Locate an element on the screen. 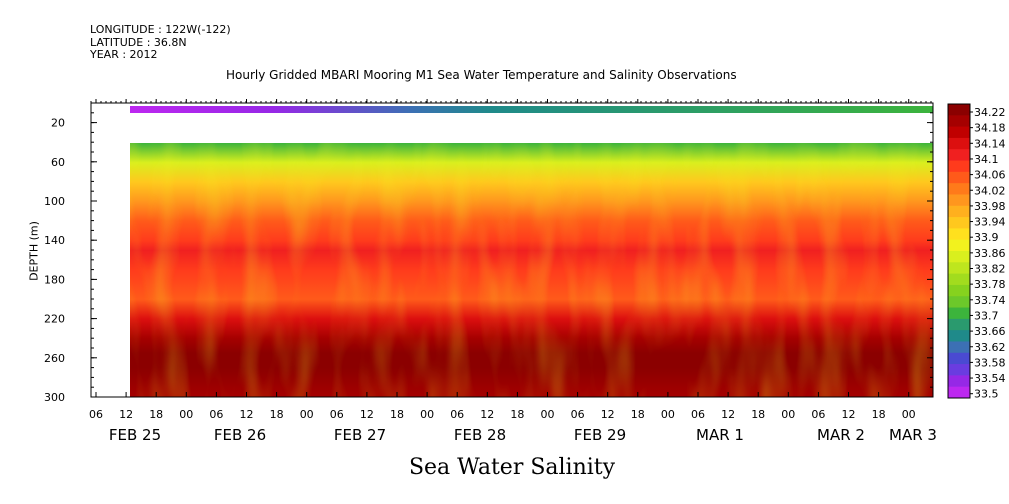 The height and width of the screenshot is (504, 1009). x-day-label: FEB 28 is located at coordinates (480, 435).